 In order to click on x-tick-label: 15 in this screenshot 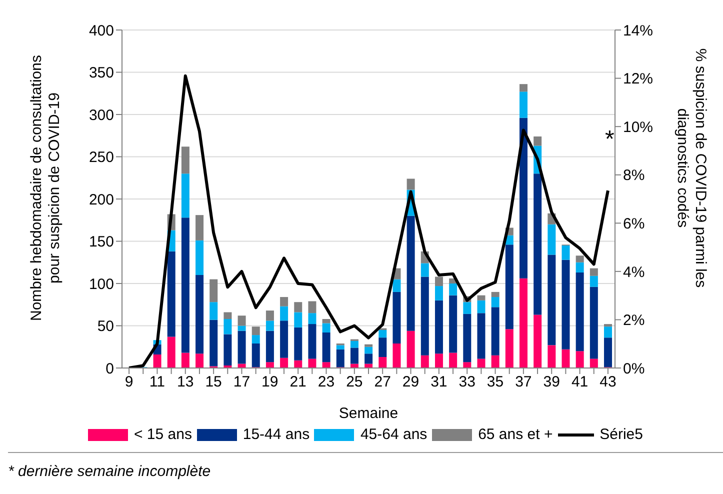, I will do `click(213, 382)`.